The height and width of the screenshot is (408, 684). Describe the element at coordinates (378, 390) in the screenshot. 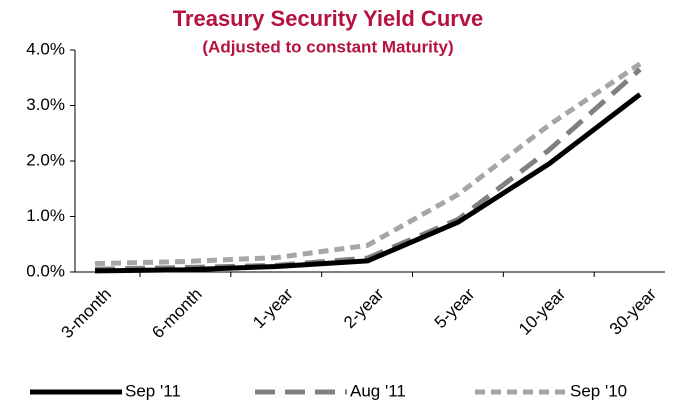

I see `legend-label: Aug '11` at that location.